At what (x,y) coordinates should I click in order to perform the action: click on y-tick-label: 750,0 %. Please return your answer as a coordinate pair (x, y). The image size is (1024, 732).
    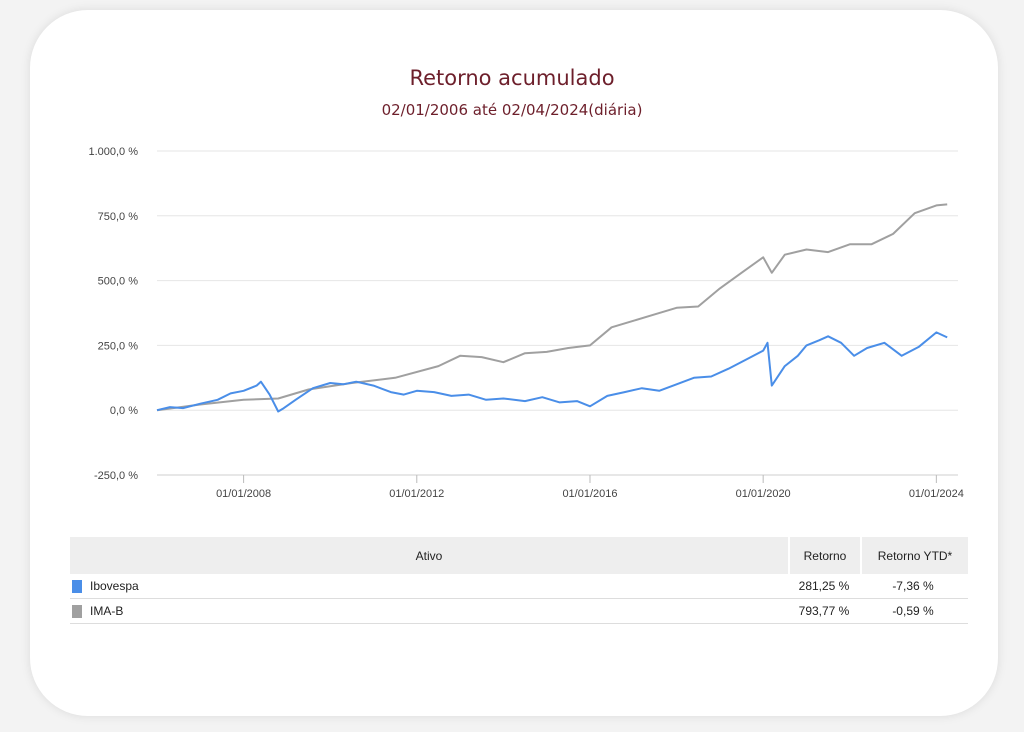
    Looking at the image, I should click on (118, 217).